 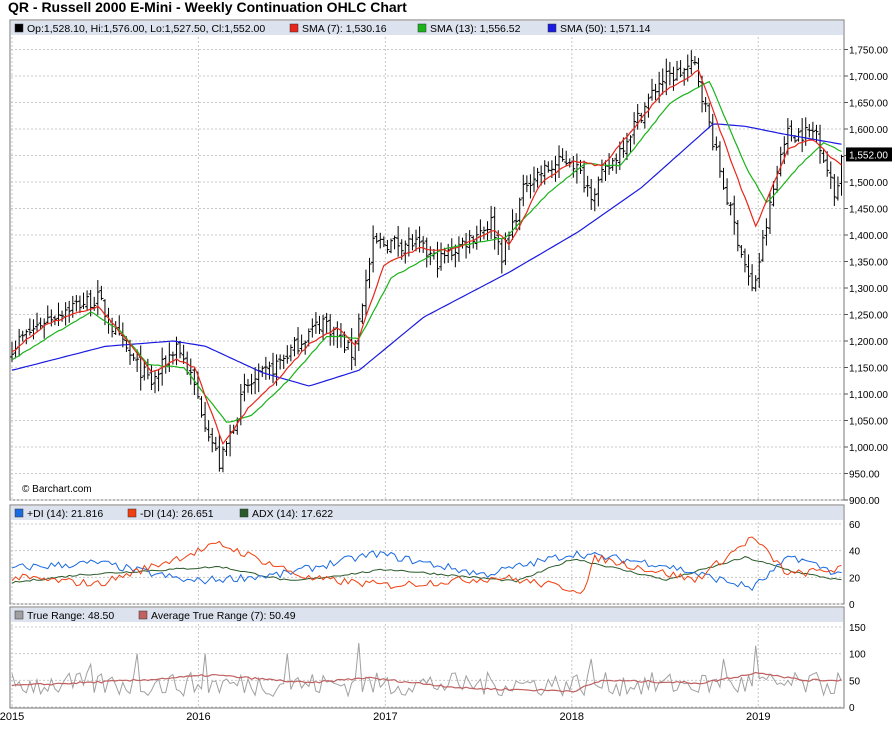 What do you see at coordinates (868, 77) in the screenshot?
I see `price-tick-label: 1,700.00` at bounding box center [868, 77].